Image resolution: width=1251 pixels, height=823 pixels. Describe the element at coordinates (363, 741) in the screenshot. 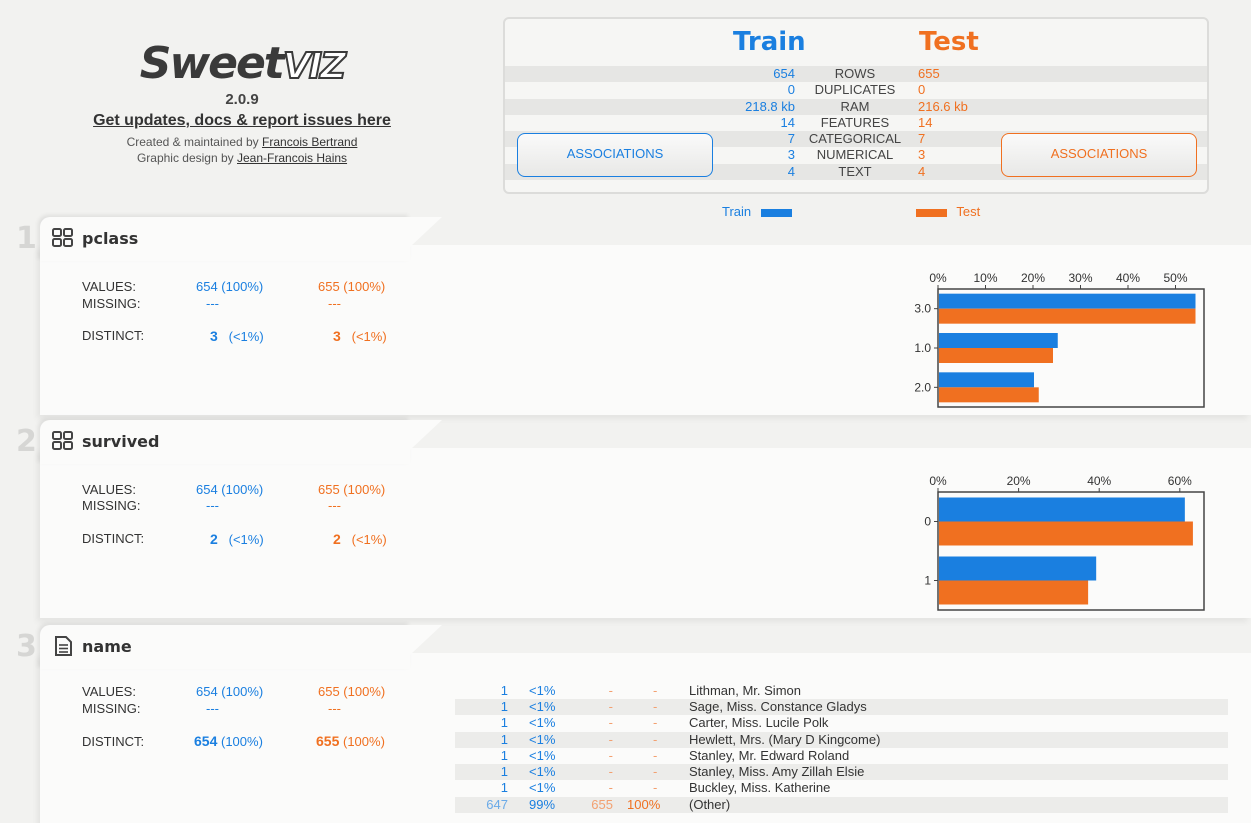

I see `test-distinct-pct: (100%)` at that location.